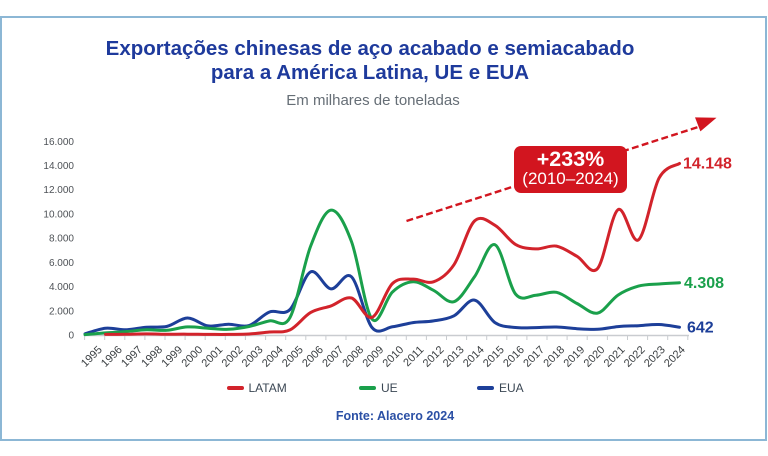 This screenshot has height=456, width=768. I want to click on svg-text: 16.000, so click(58, 142).